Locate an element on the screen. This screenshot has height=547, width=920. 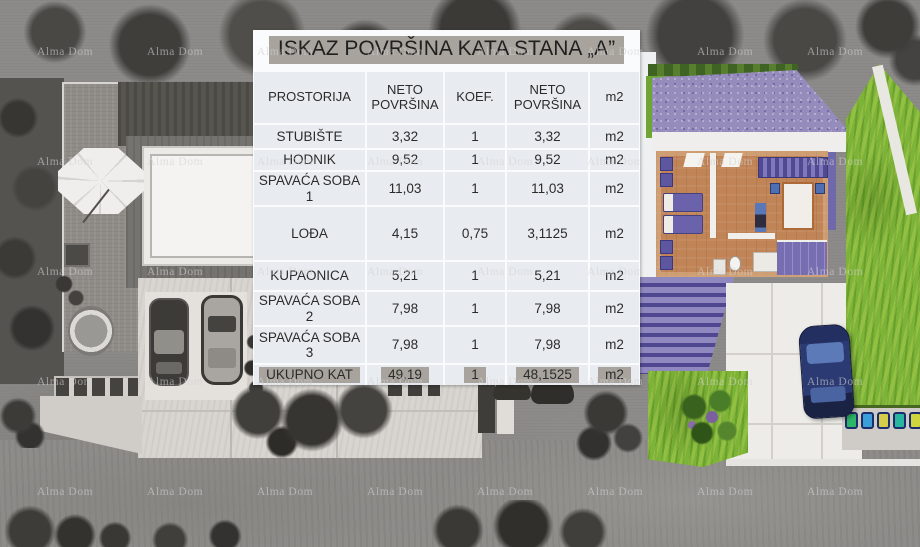
cell-neto2: 5,21 is located at coordinates (547, 276).